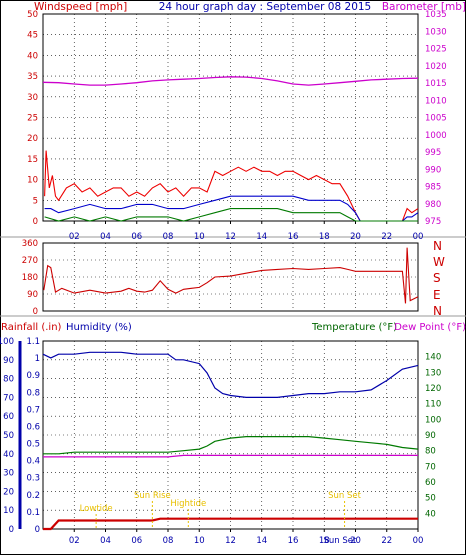 This screenshot has width=466, height=555. I want to click on weather-x-tick-label: 18, so click(324, 541).